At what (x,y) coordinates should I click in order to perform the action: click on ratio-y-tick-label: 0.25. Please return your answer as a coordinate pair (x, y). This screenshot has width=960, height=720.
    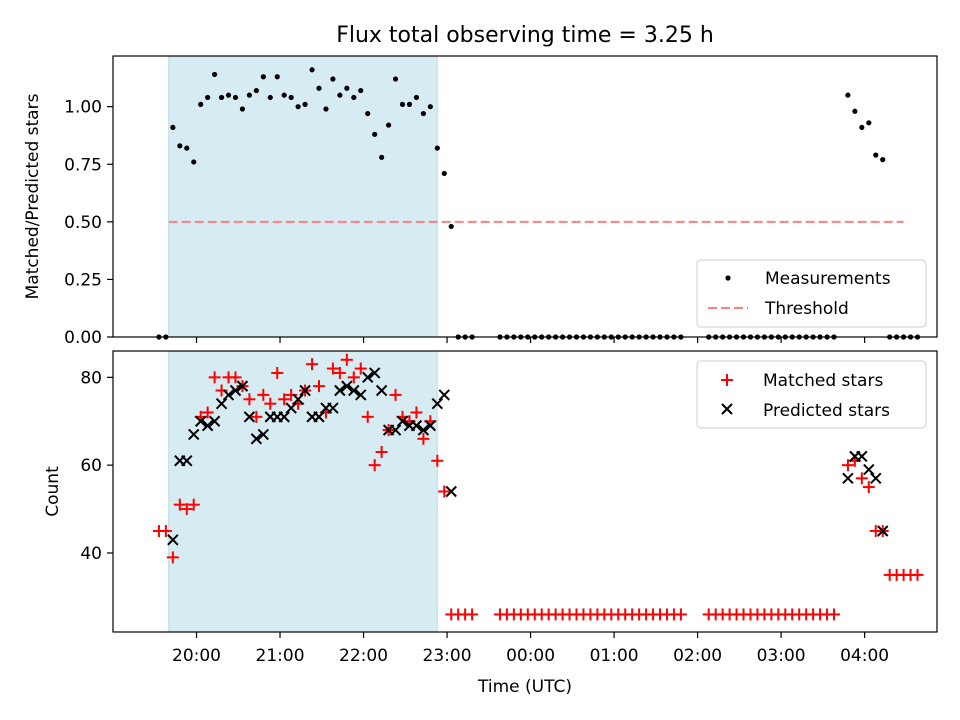
    Looking at the image, I should click on (83, 280).